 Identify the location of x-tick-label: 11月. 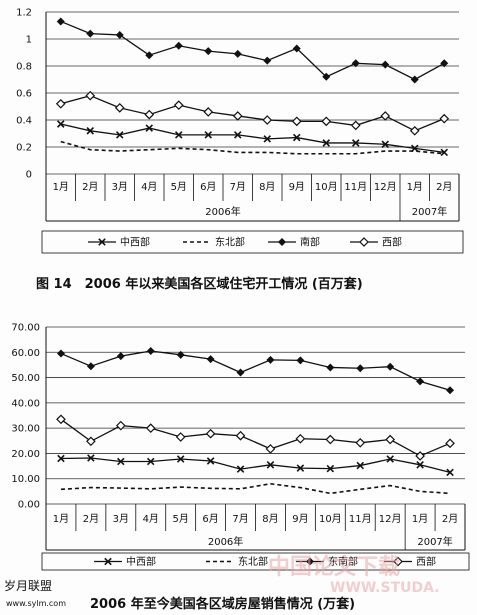
(355, 187).